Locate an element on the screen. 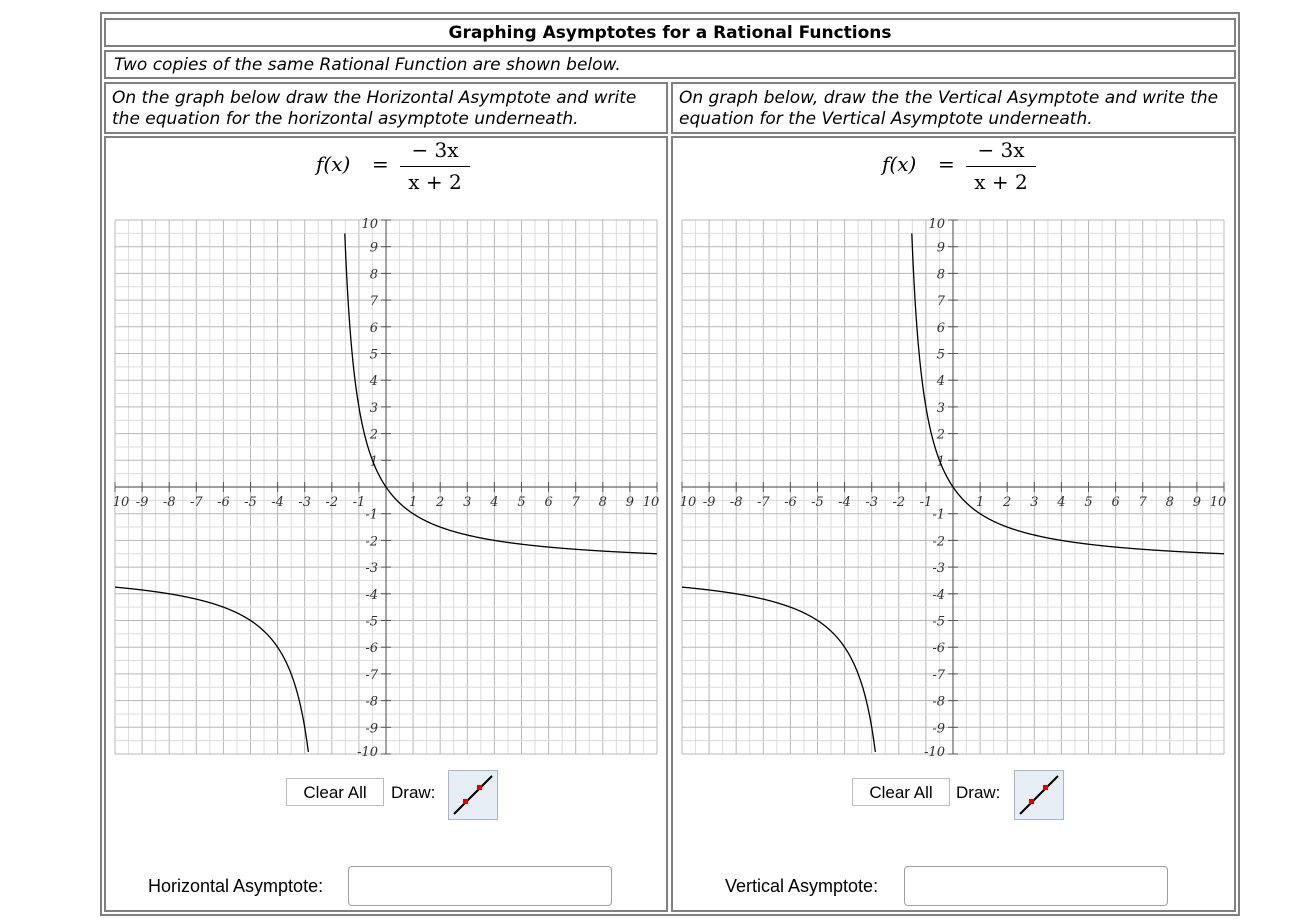  x-tick-label: 4 is located at coordinates (493, 502).